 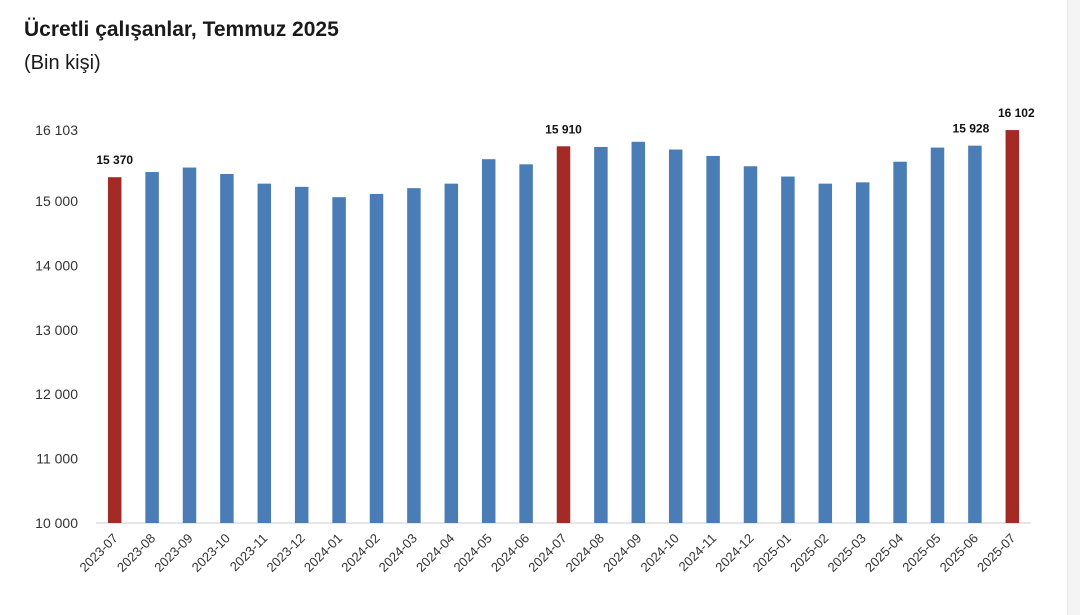 What do you see at coordinates (56, 523) in the screenshot?
I see `y-tick-label: 10 000` at bounding box center [56, 523].